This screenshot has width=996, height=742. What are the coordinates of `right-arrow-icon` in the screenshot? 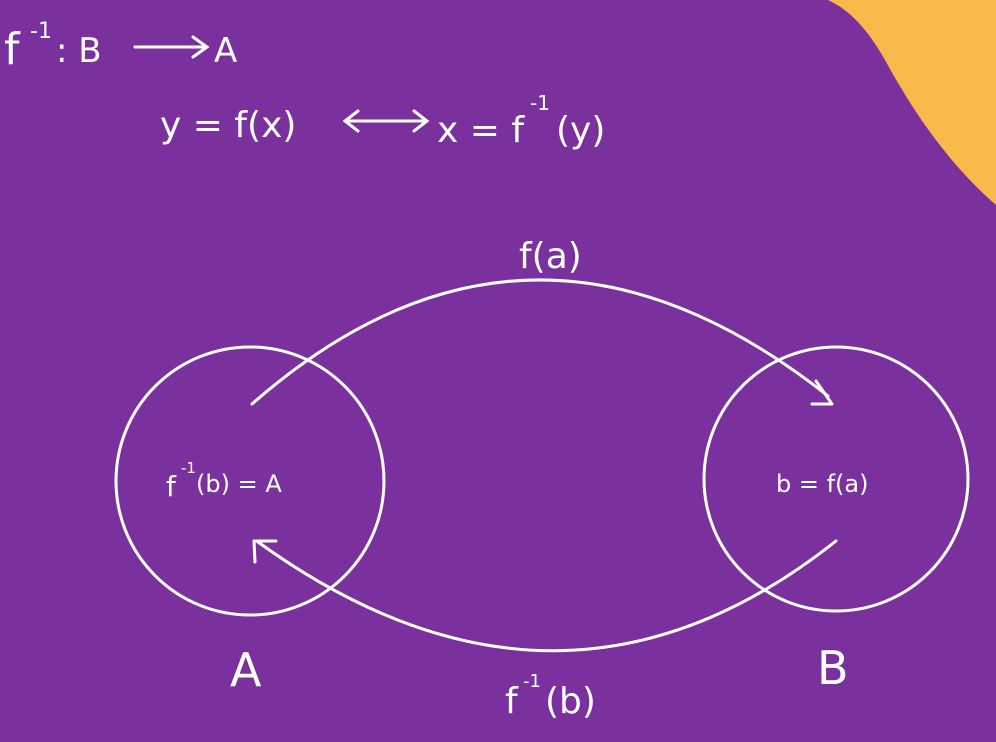 It's located at (171, 47).